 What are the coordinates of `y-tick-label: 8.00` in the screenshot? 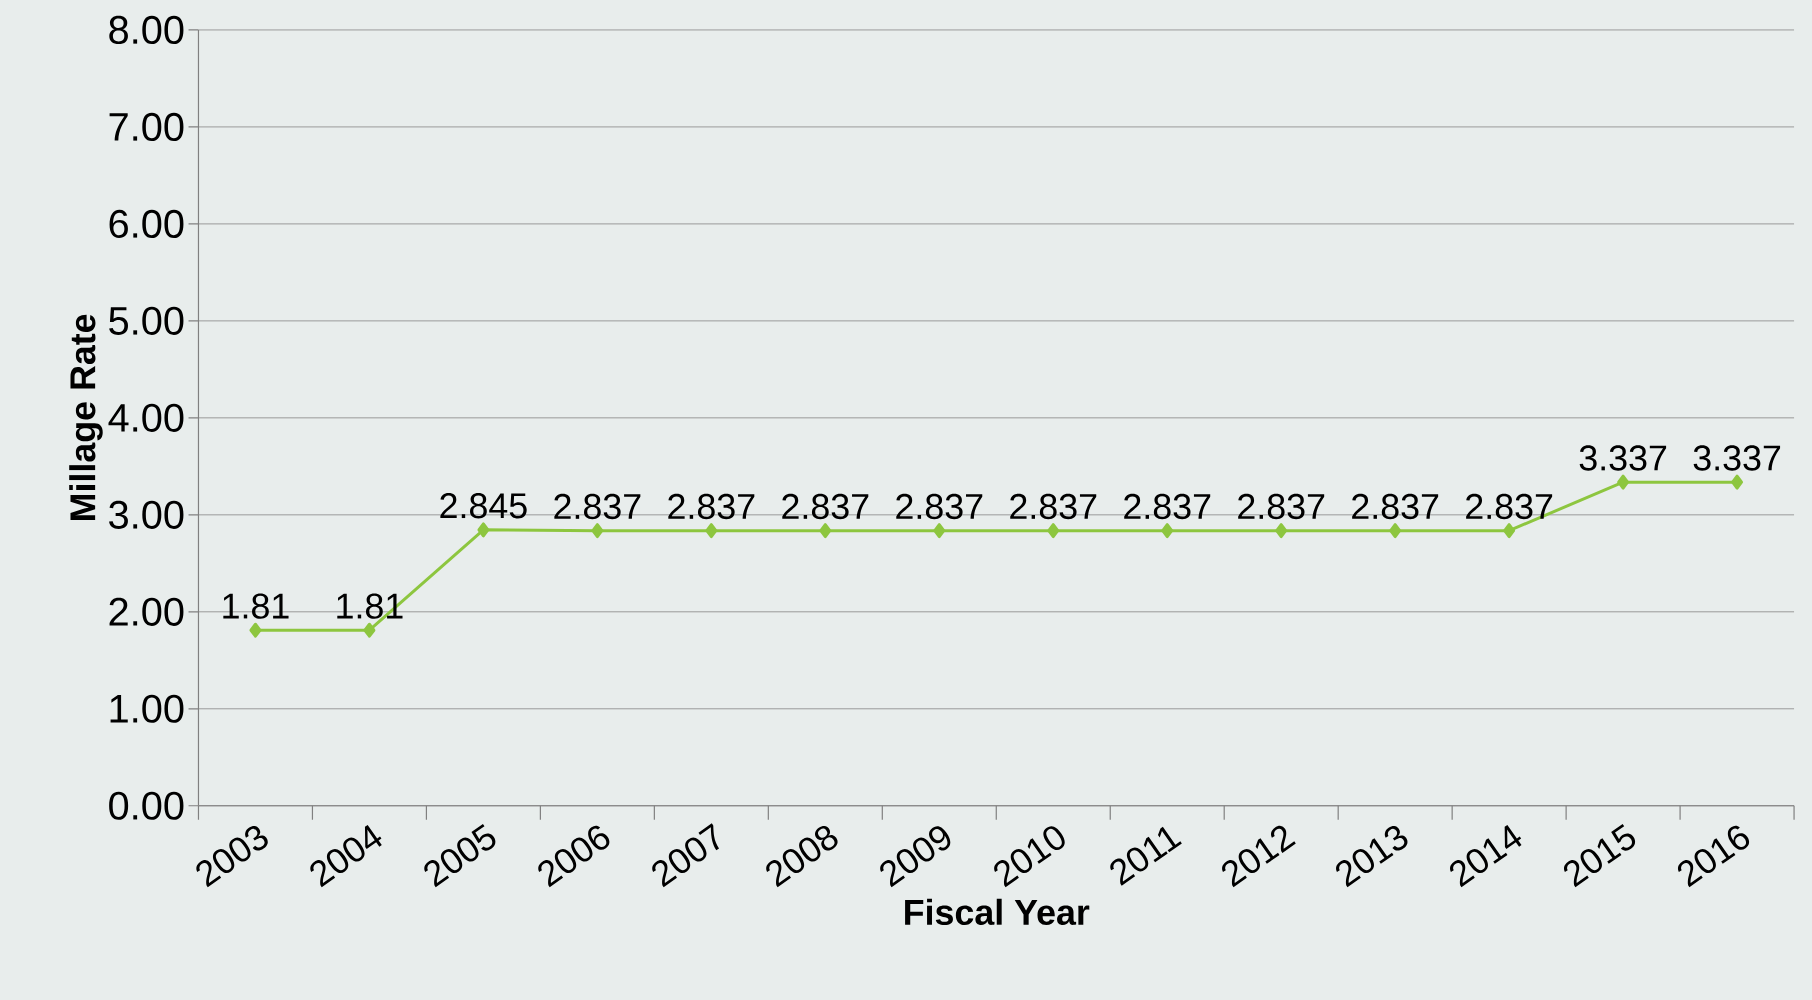 It's located at (146, 29).